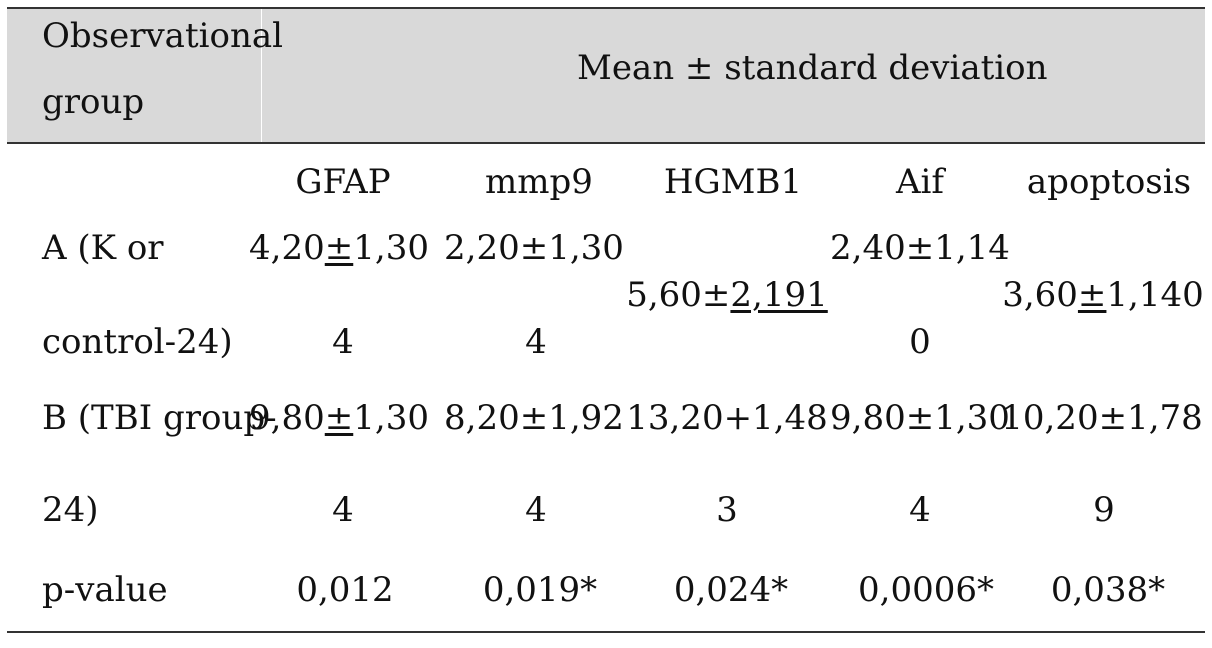 The image size is (1212, 648). What do you see at coordinates (920, 510) in the screenshot?
I see `row-b-aif-cont: 4` at bounding box center [920, 510].